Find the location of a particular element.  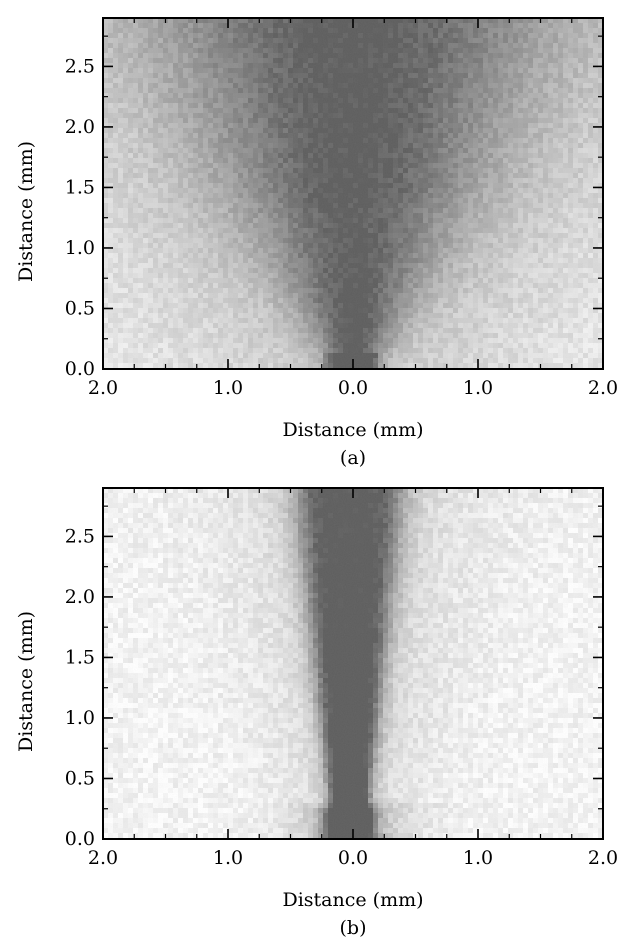

x-axis-label-b: Distance (mm) is located at coordinates (352, 900).